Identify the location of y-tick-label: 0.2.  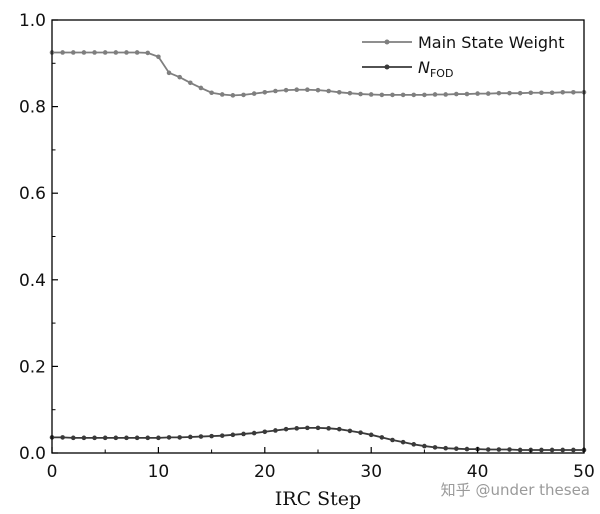
(32, 367).